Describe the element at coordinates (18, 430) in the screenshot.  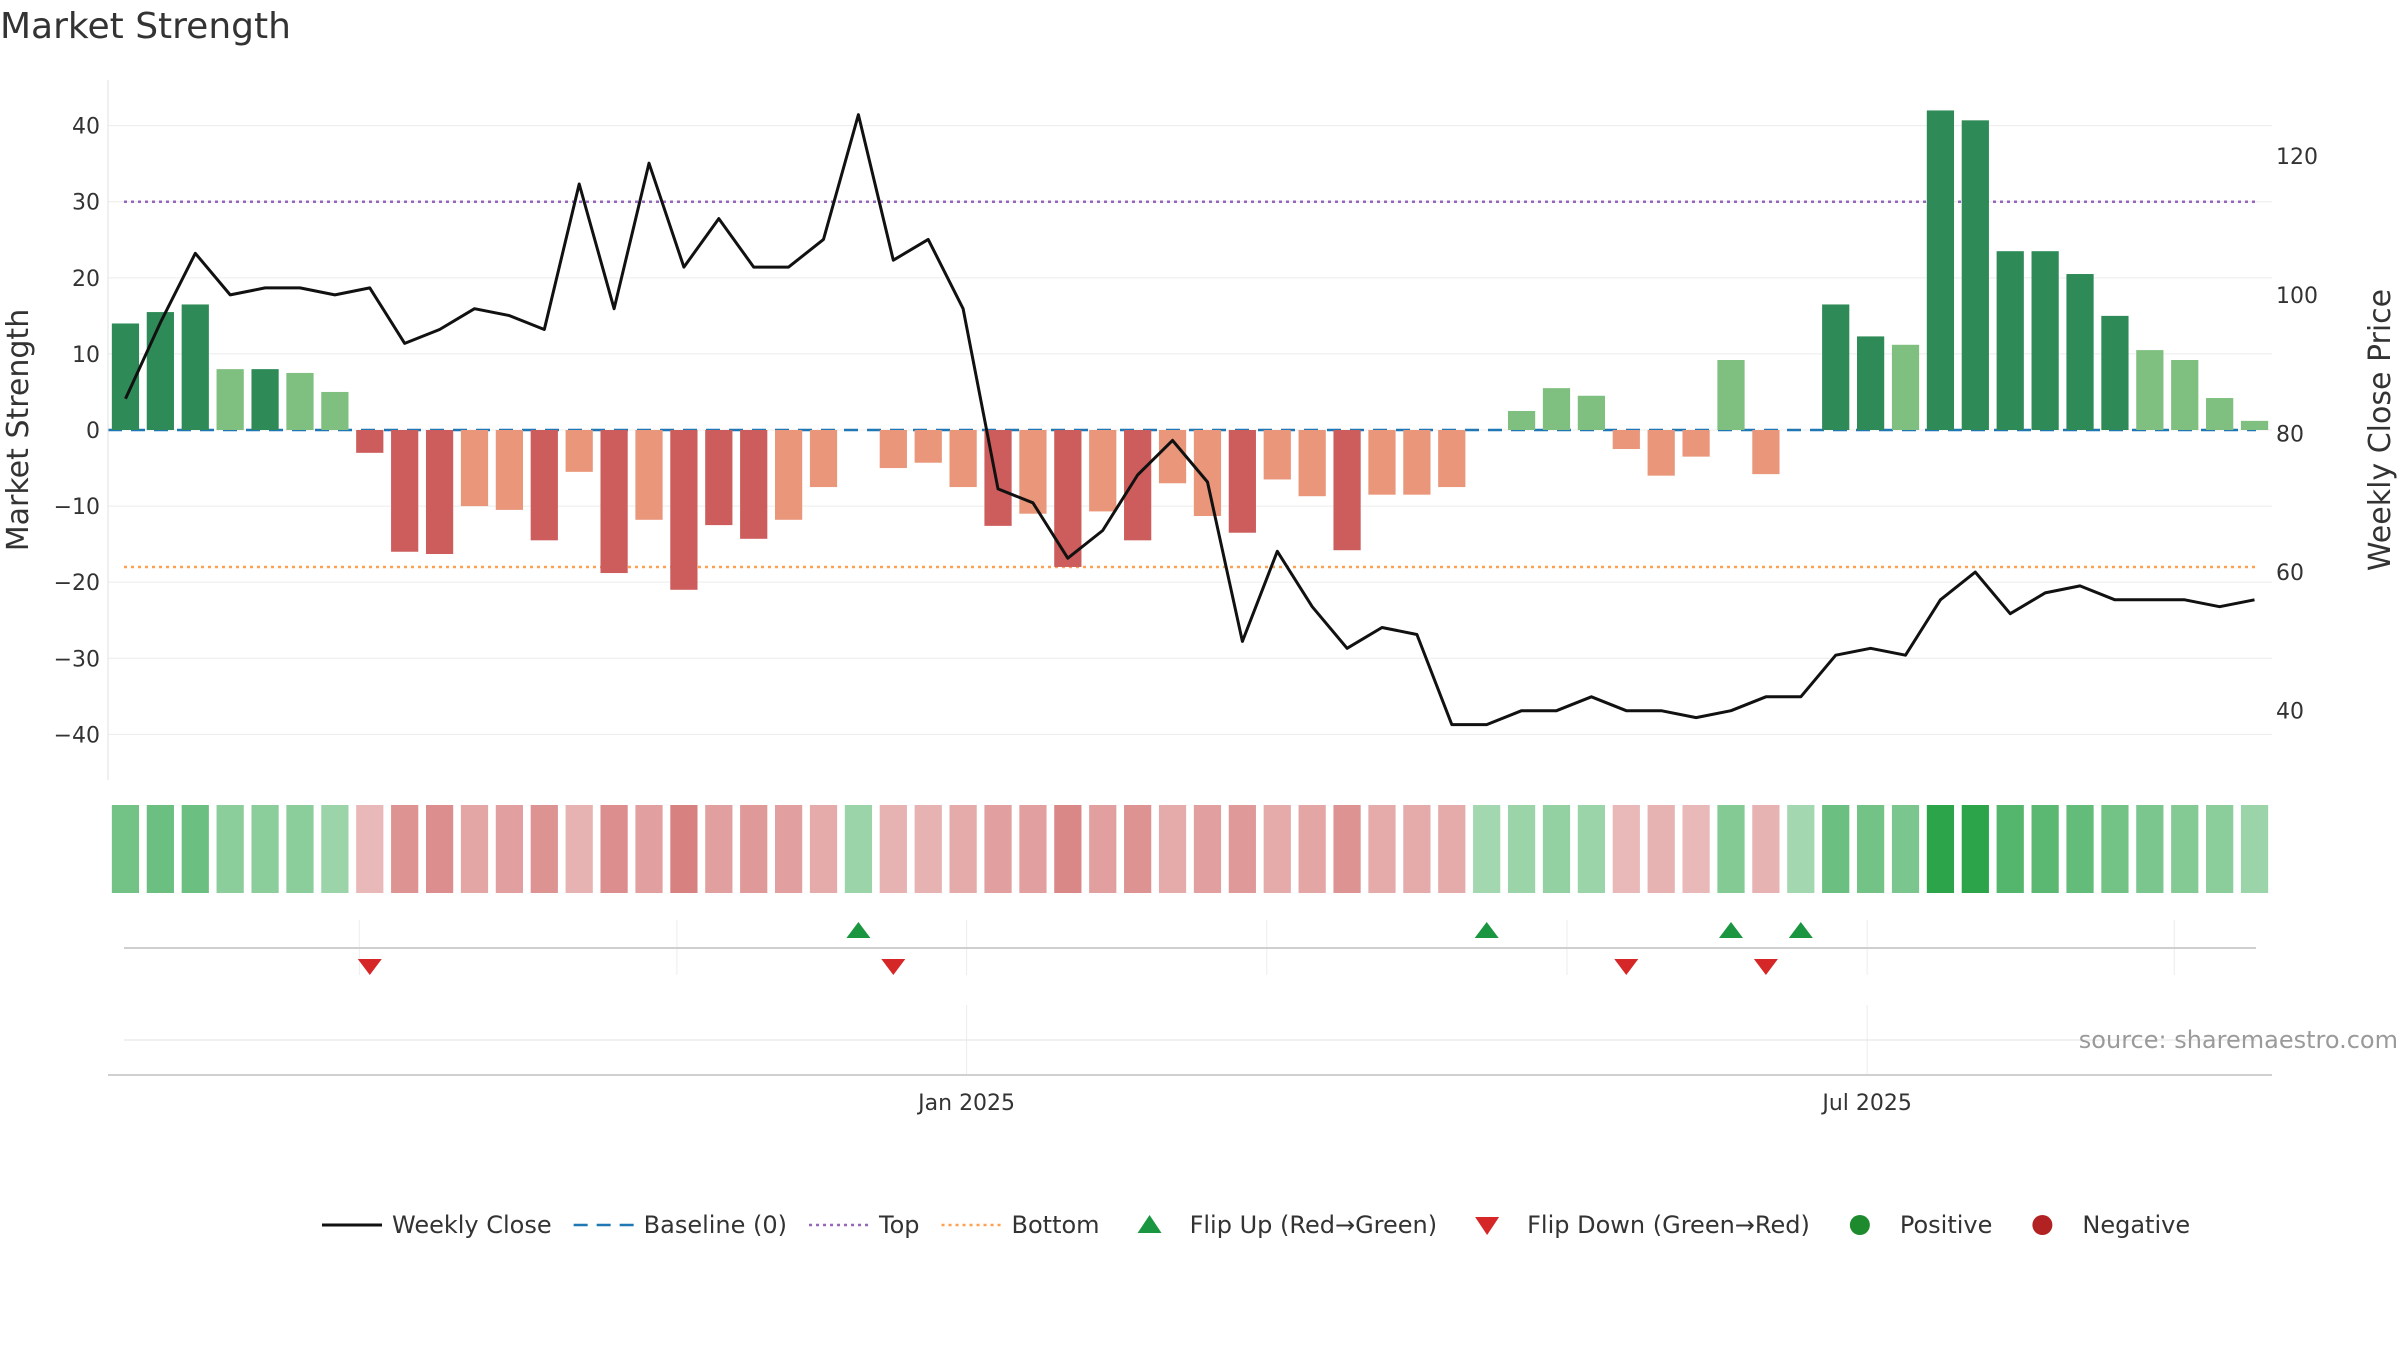
I see `y-axis-title-left: Market Strength` at that location.